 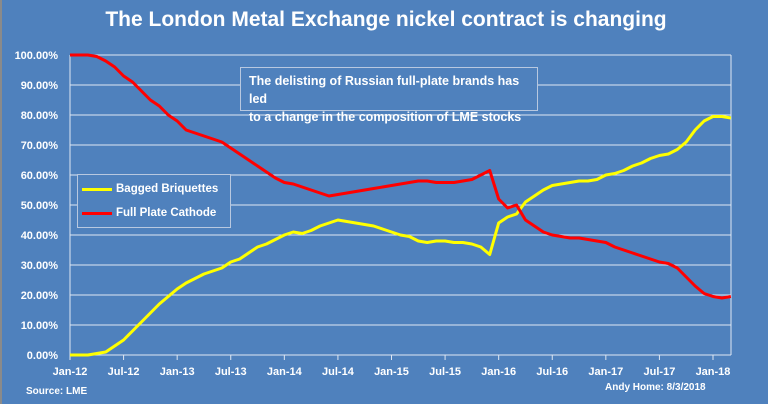 What do you see at coordinates (40, 116) in the screenshot?
I see `y-tick-label: 80.00%` at bounding box center [40, 116].